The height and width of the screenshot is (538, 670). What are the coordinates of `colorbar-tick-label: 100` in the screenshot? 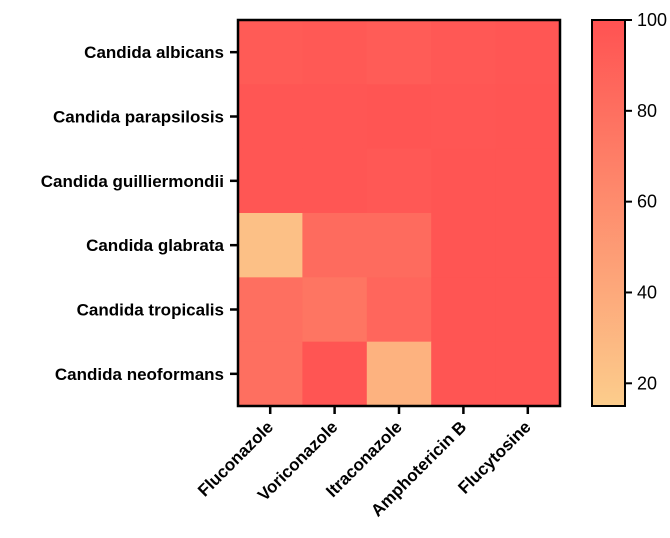 It's located at (652, 20).